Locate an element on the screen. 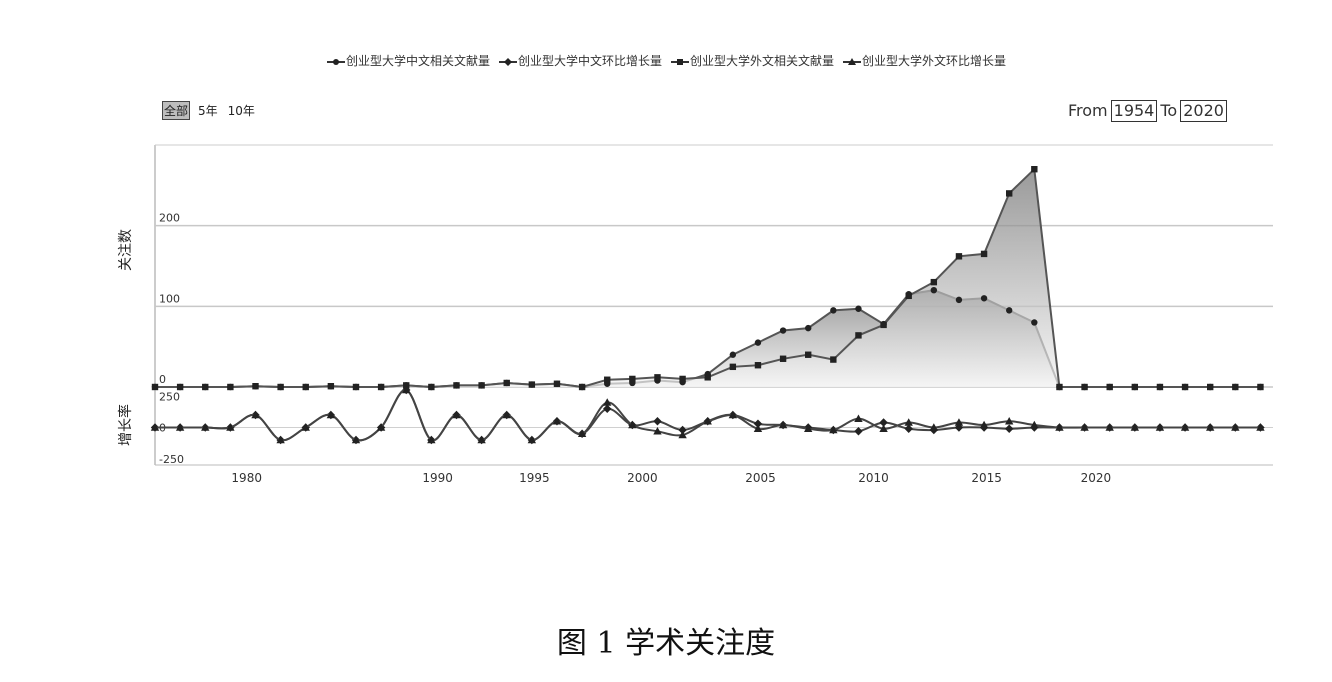  bottom-line-diamond is located at coordinates (708, 415).